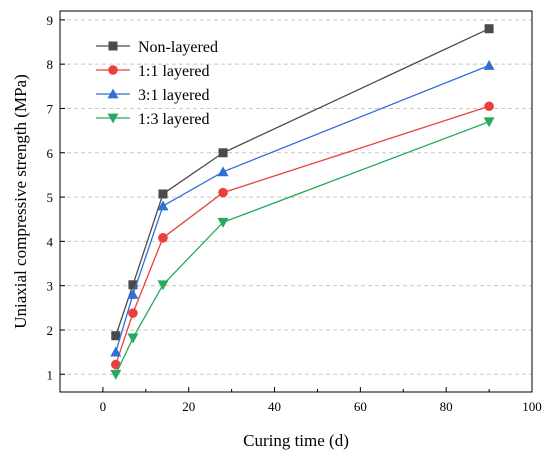  What do you see at coordinates (50, 374) in the screenshot?
I see `y-tick-label: 1` at bounding box center [50, 374].